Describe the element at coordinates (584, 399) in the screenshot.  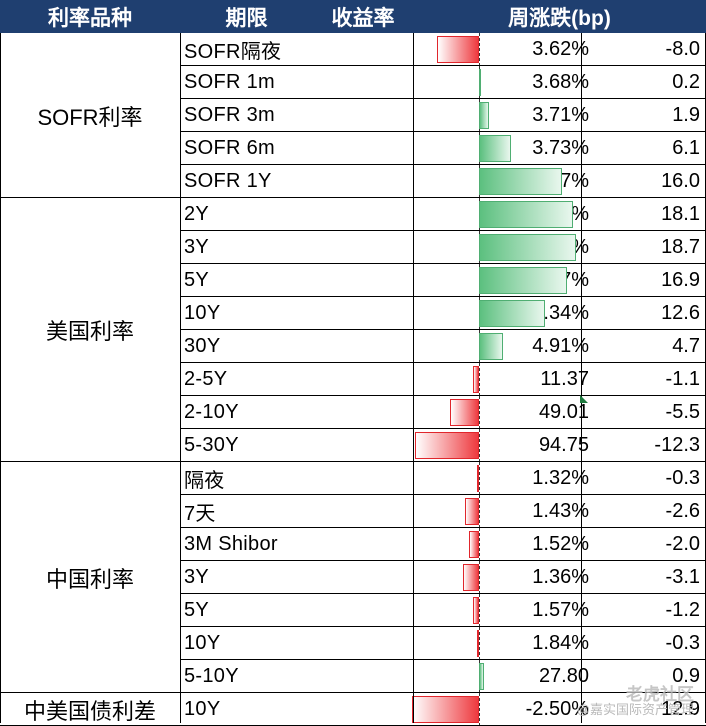
I see `cell-marker` at that location.